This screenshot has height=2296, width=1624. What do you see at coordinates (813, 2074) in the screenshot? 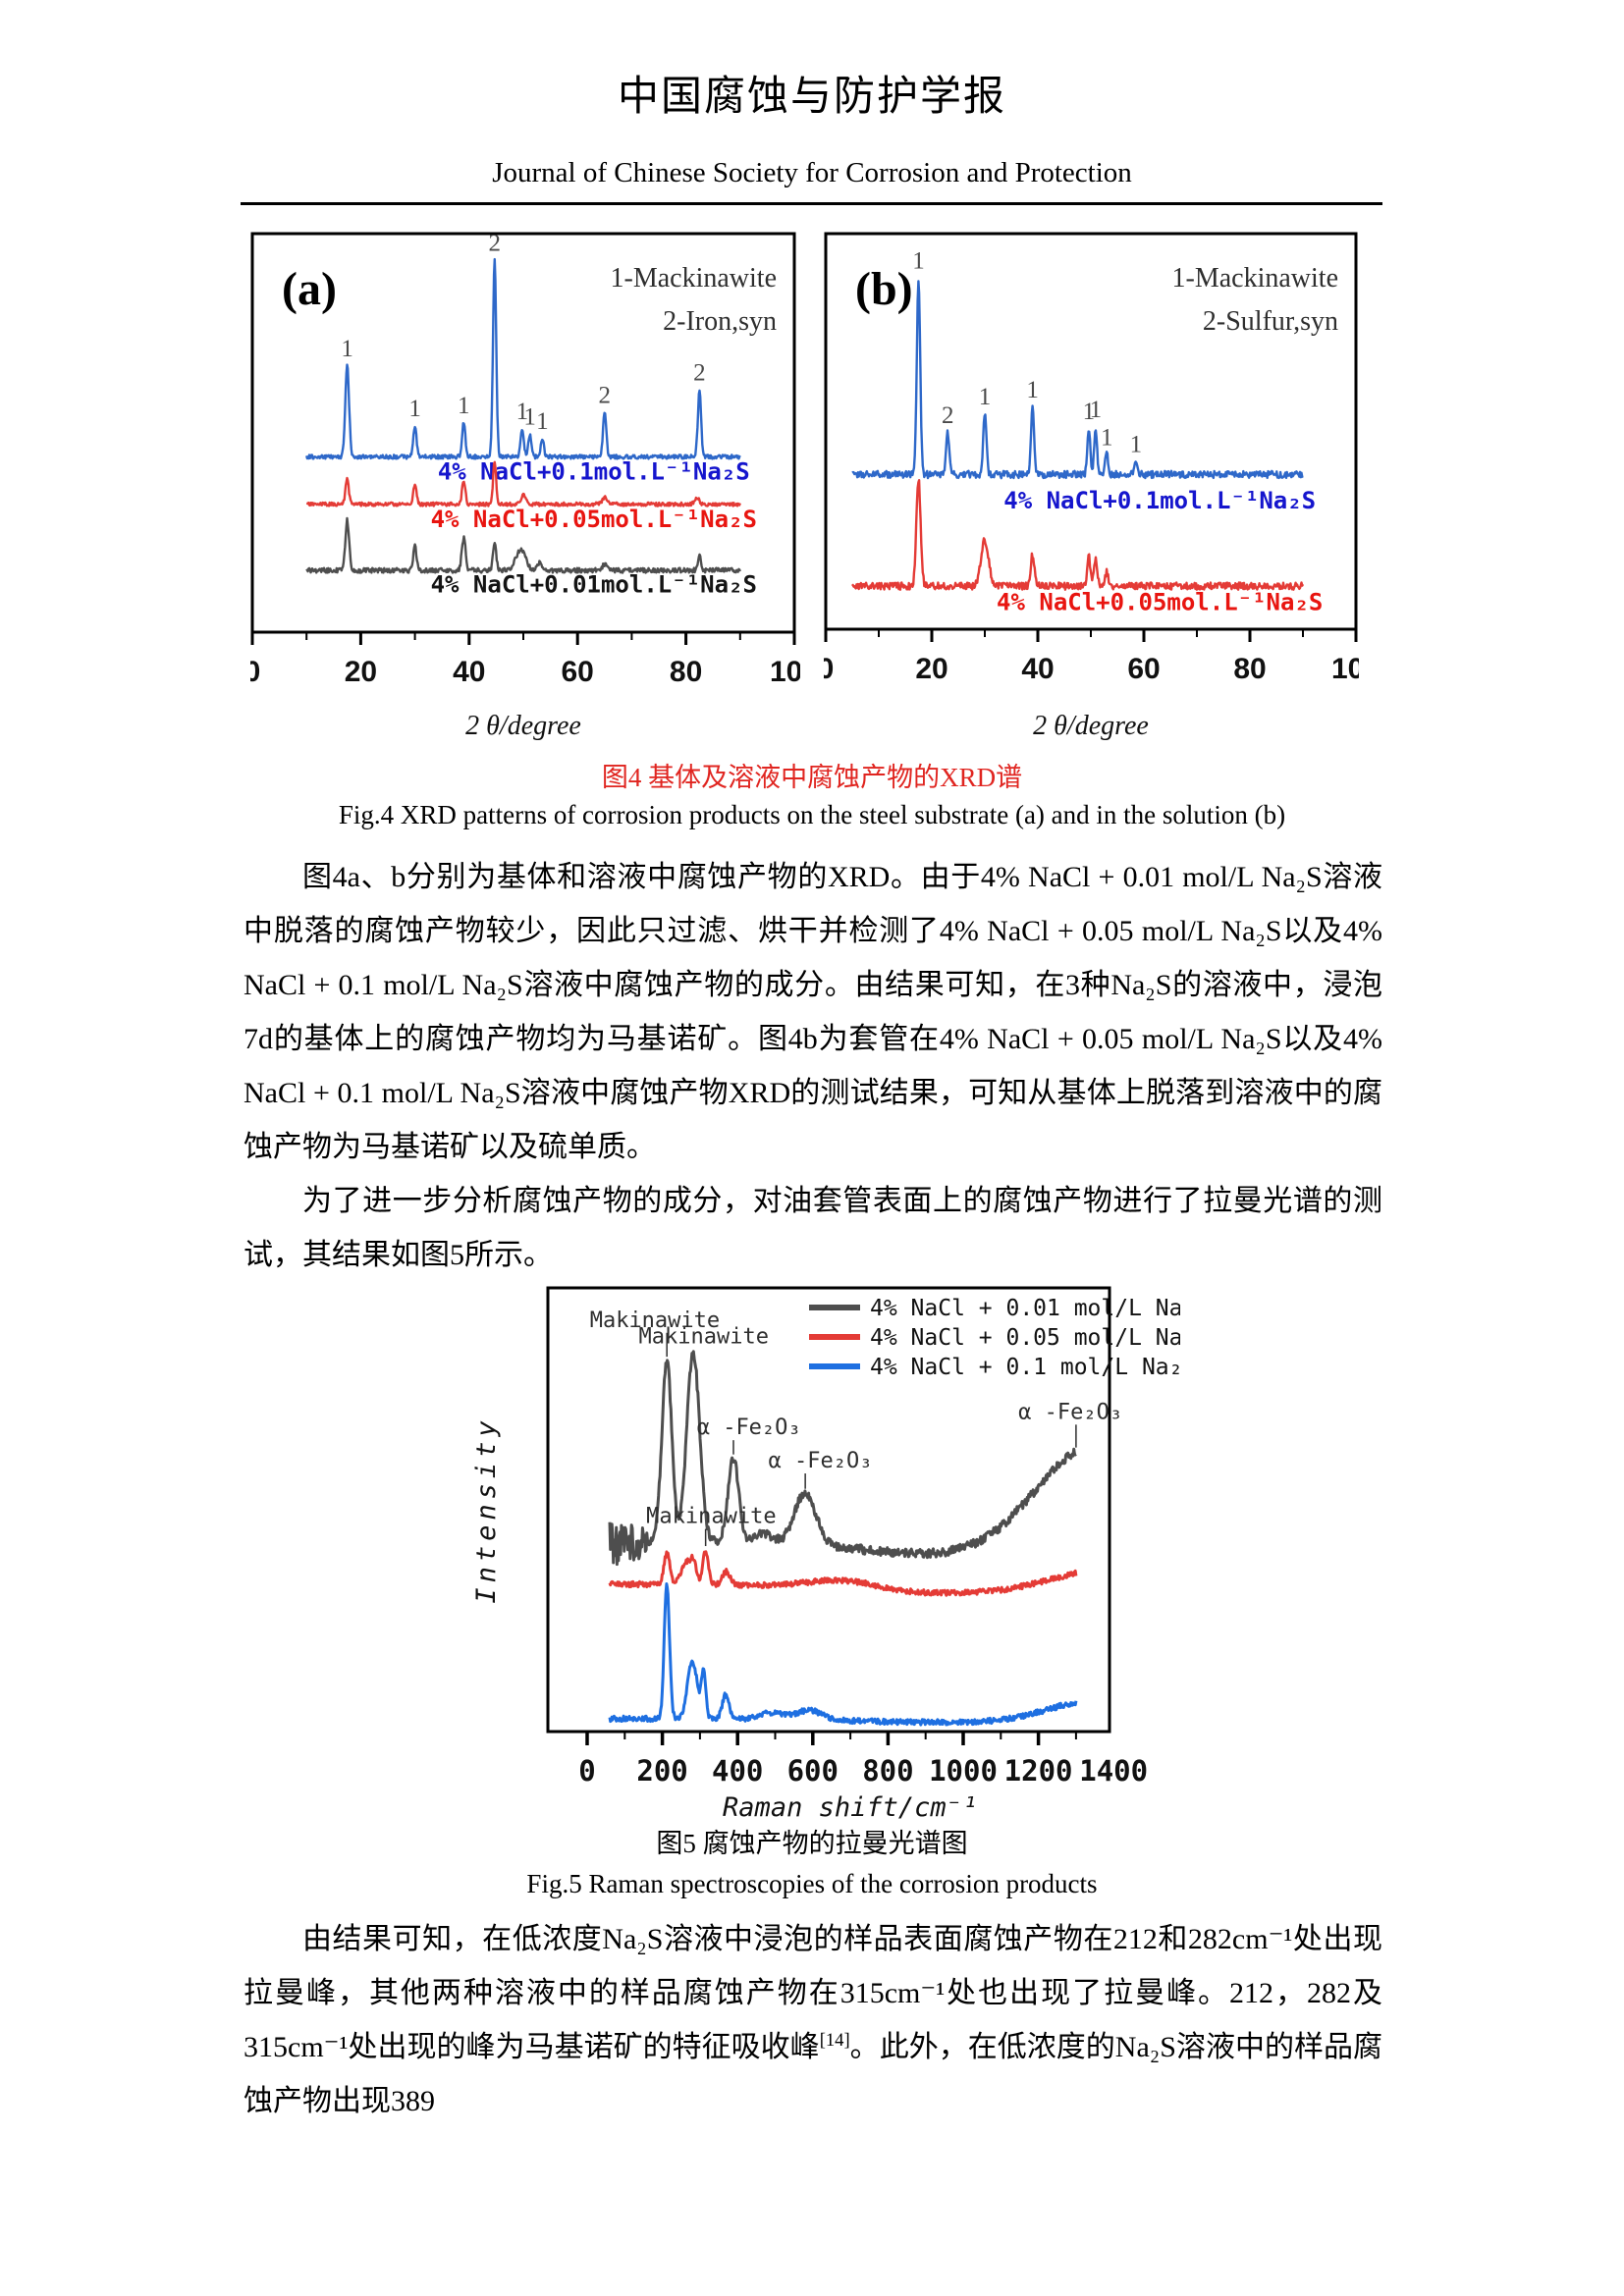
I see `paragraph-3-text-b: 。此外，在低浓度的Na₂S溶液中的样品腐蚀产物出现389` at bounding box center [813, 2074].